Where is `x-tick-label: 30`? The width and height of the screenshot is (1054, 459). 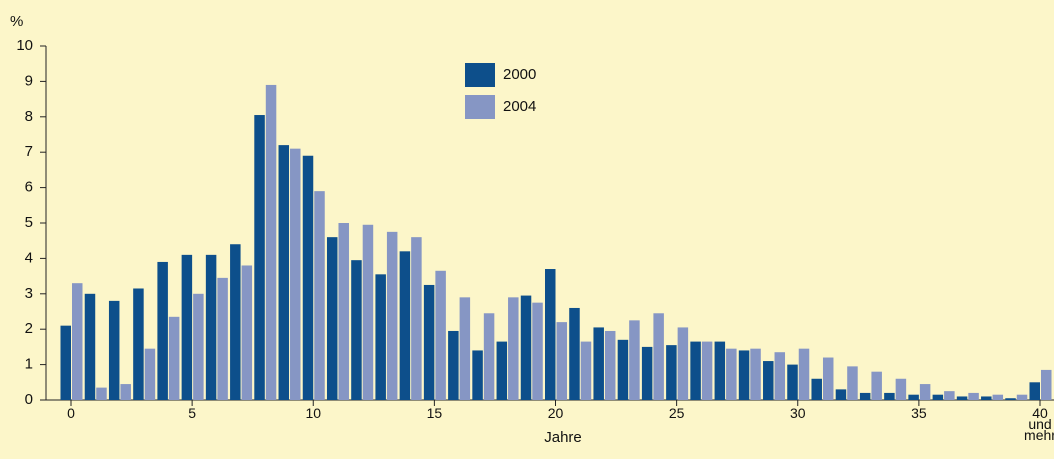
x-tick-label: 30 is located at coordinates (797, 413).